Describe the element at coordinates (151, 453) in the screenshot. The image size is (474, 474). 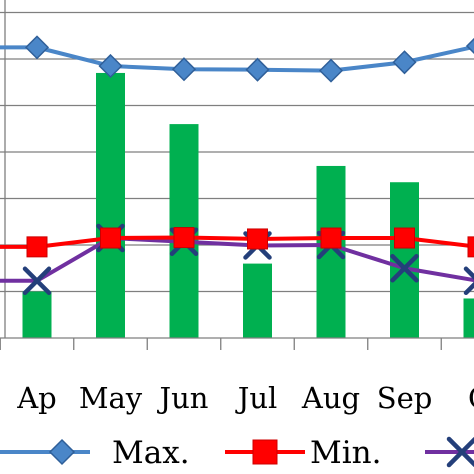
I see `legend-label: Max.` at that location.